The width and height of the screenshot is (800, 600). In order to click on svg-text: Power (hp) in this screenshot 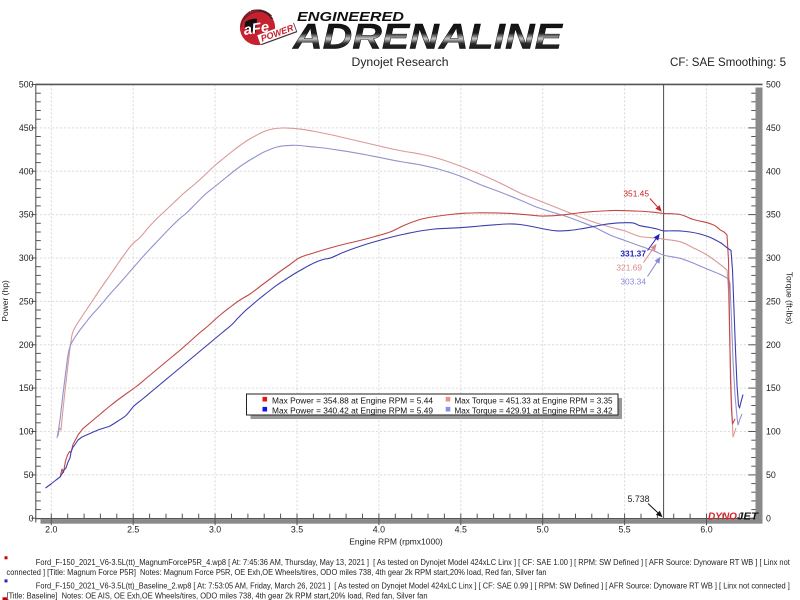, I will do `click(5, 301)`.